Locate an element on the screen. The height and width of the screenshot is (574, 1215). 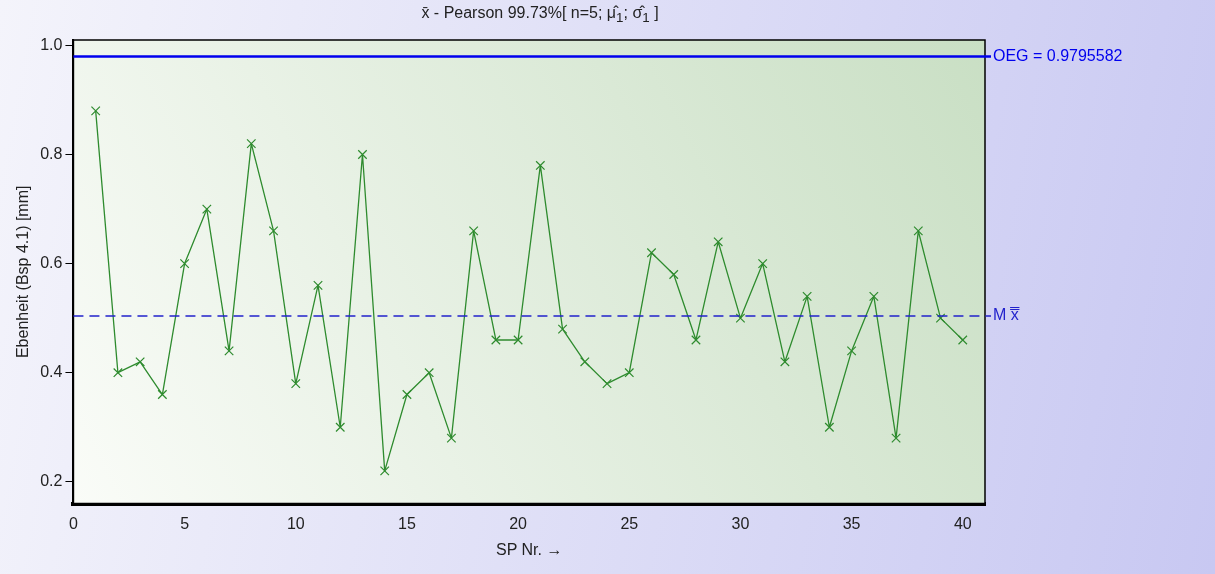
y-axis-title: Ebenheit (Bsp 4.1) [mm] is located at coordinates (23, 272).